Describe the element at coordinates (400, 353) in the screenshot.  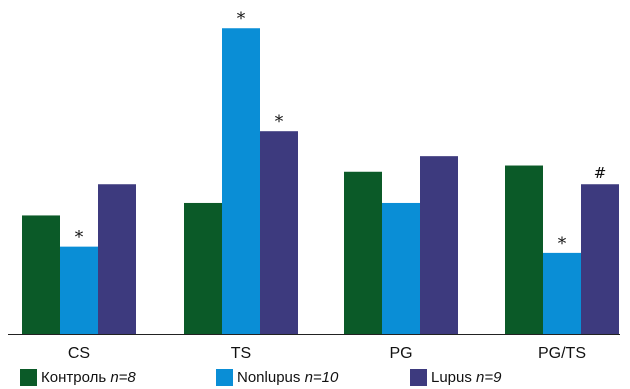
I see `x-tick-label: PG` at that location.